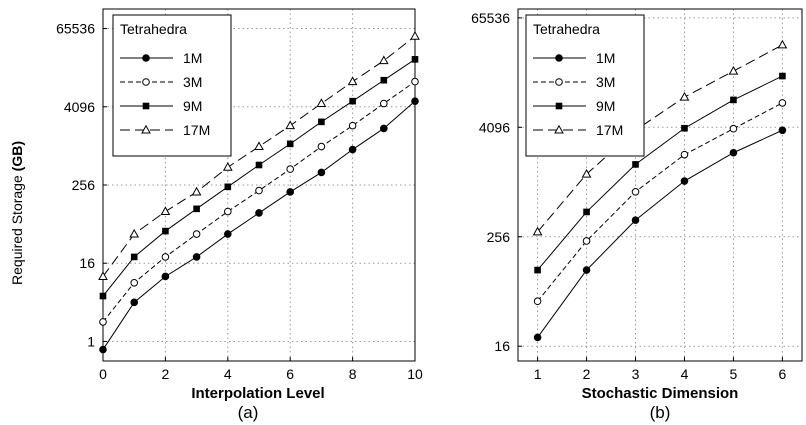 This screenshot has height=425, width=806. What do you see at coordinates (166, 374) in the screenshot?
I see `x-tick-label: 2` at bounding box center [166, 374].